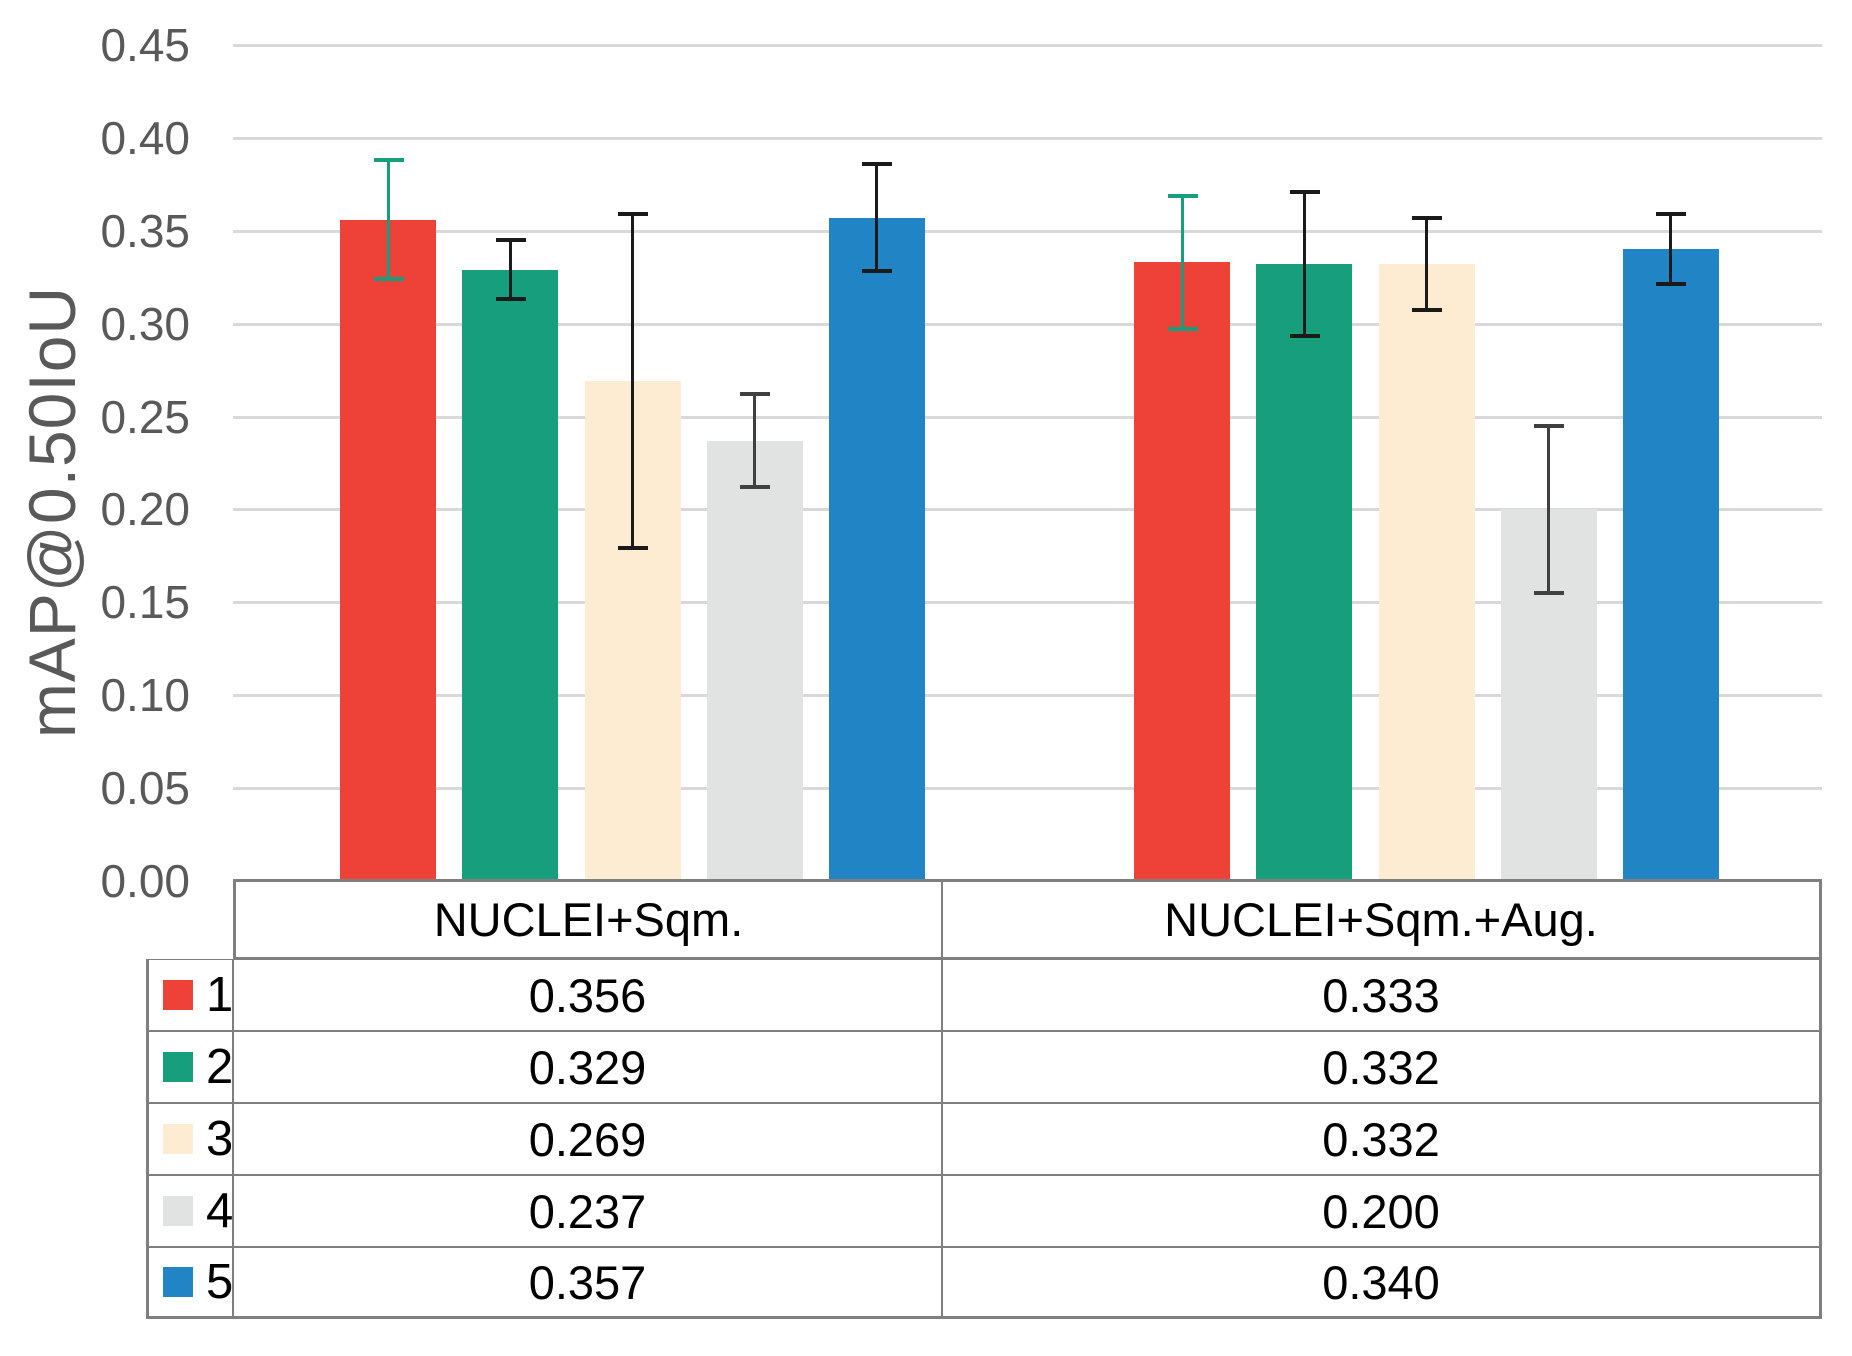 Image resolution: width=1852 pixels, height=1356 pixels. I want to click on table-row: 2 0.329 0.332, so click(984, 1067).